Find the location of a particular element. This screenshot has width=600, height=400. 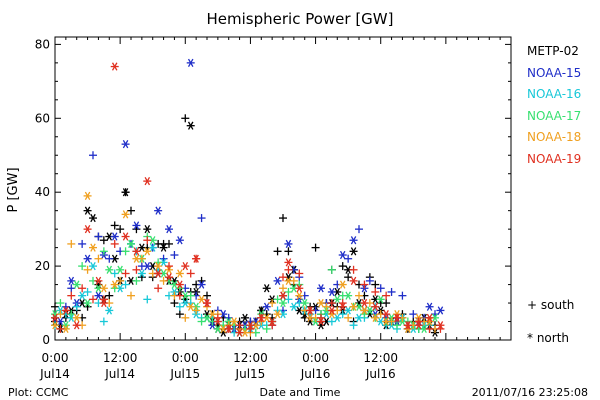

legend-entry-noaa-19: NOAA-19 is located at coordinates (554, 158).